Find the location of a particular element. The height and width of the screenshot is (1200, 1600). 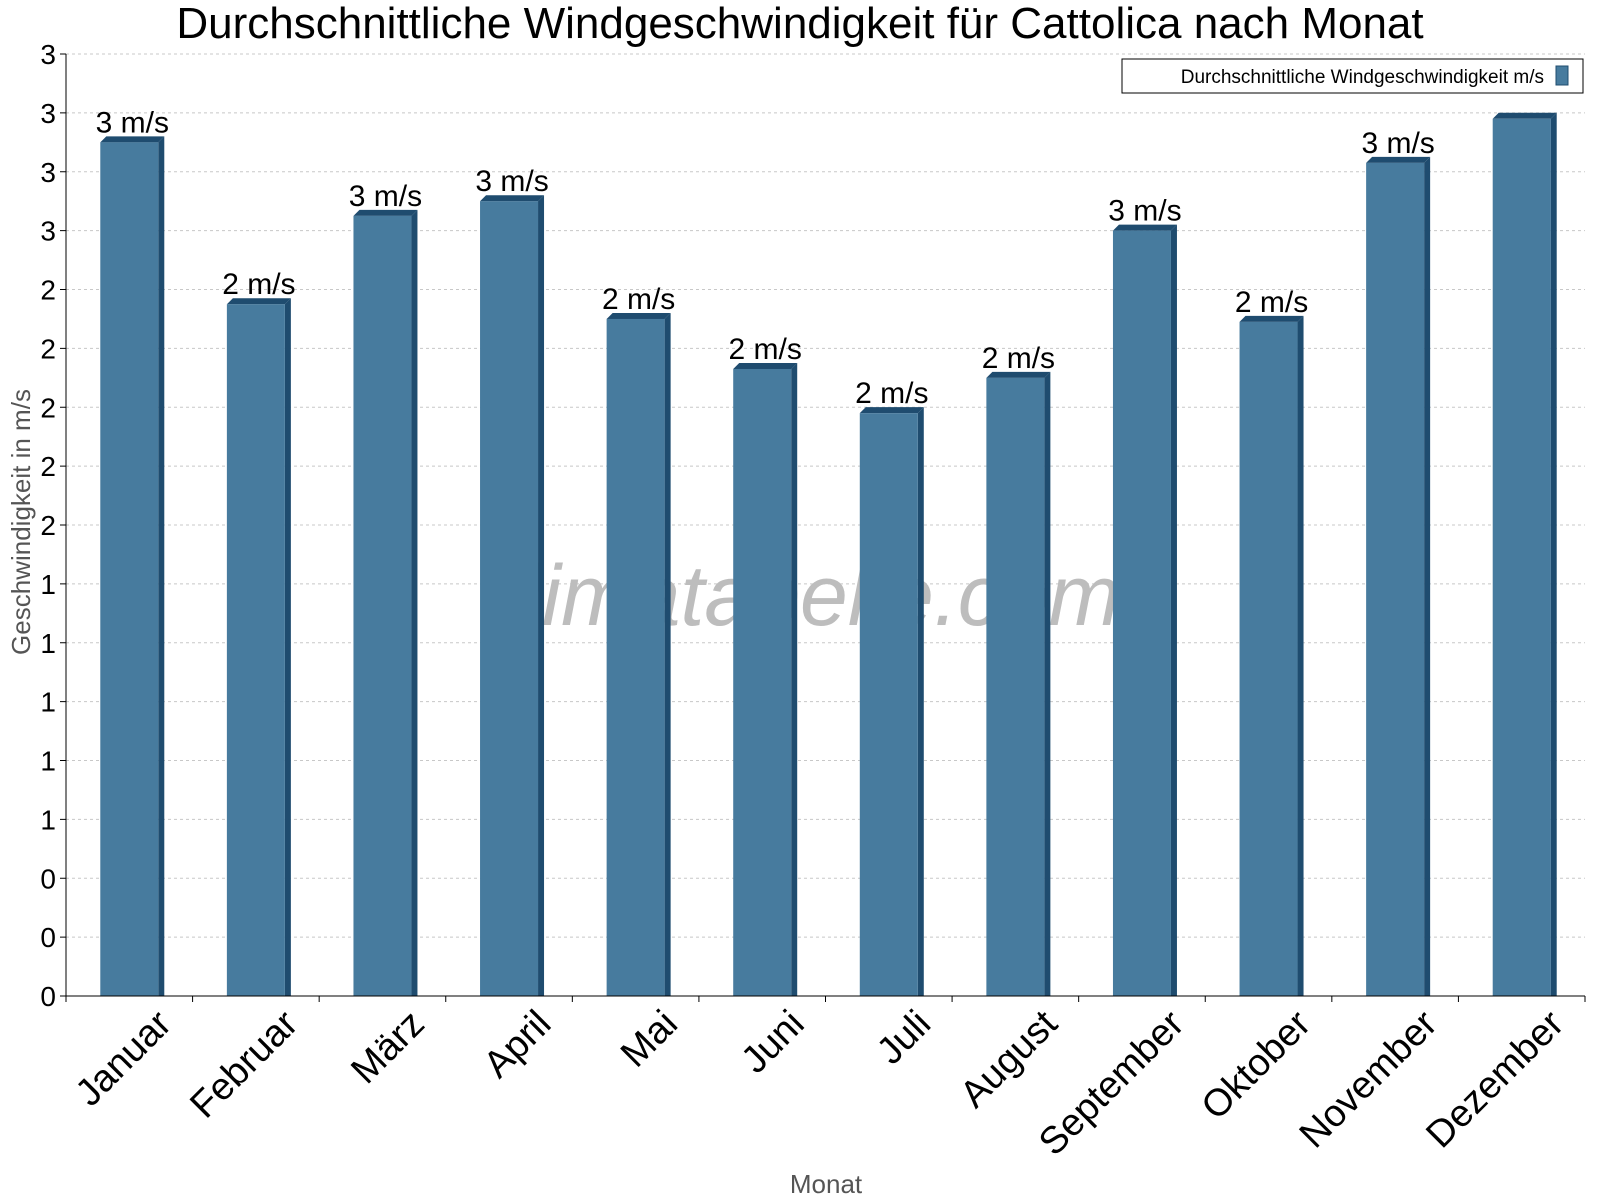

x-tick-label: August is located at coordinates (1009, 1059).